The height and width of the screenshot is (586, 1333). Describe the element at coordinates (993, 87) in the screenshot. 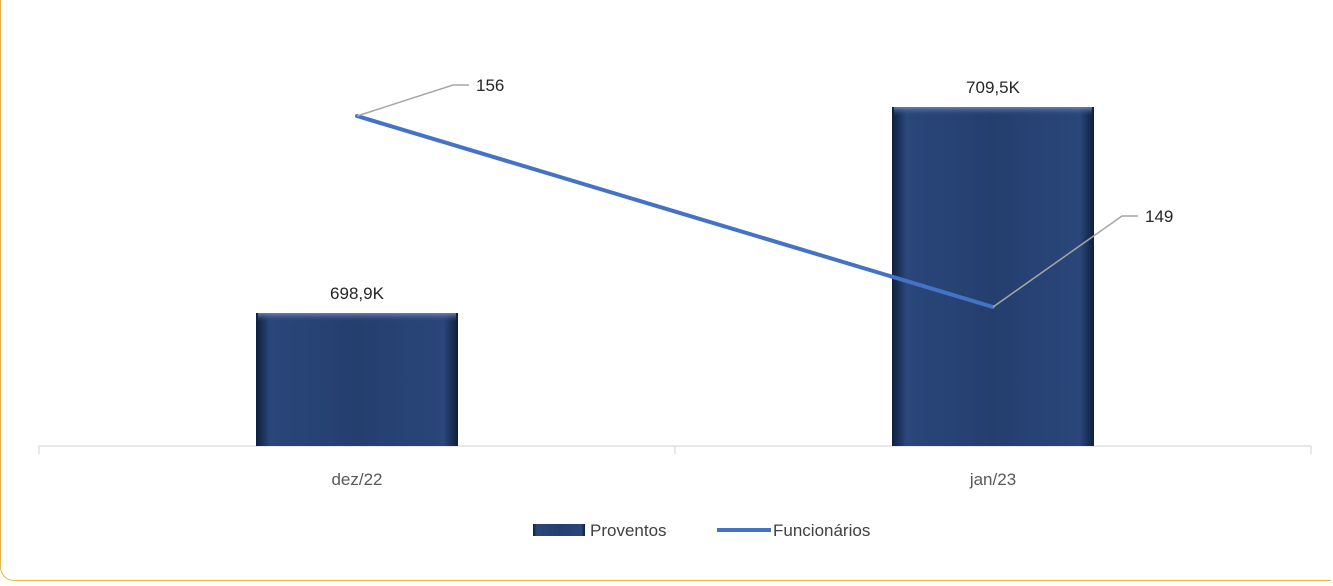

I see `bar-data-label: 709,5K` at that location.